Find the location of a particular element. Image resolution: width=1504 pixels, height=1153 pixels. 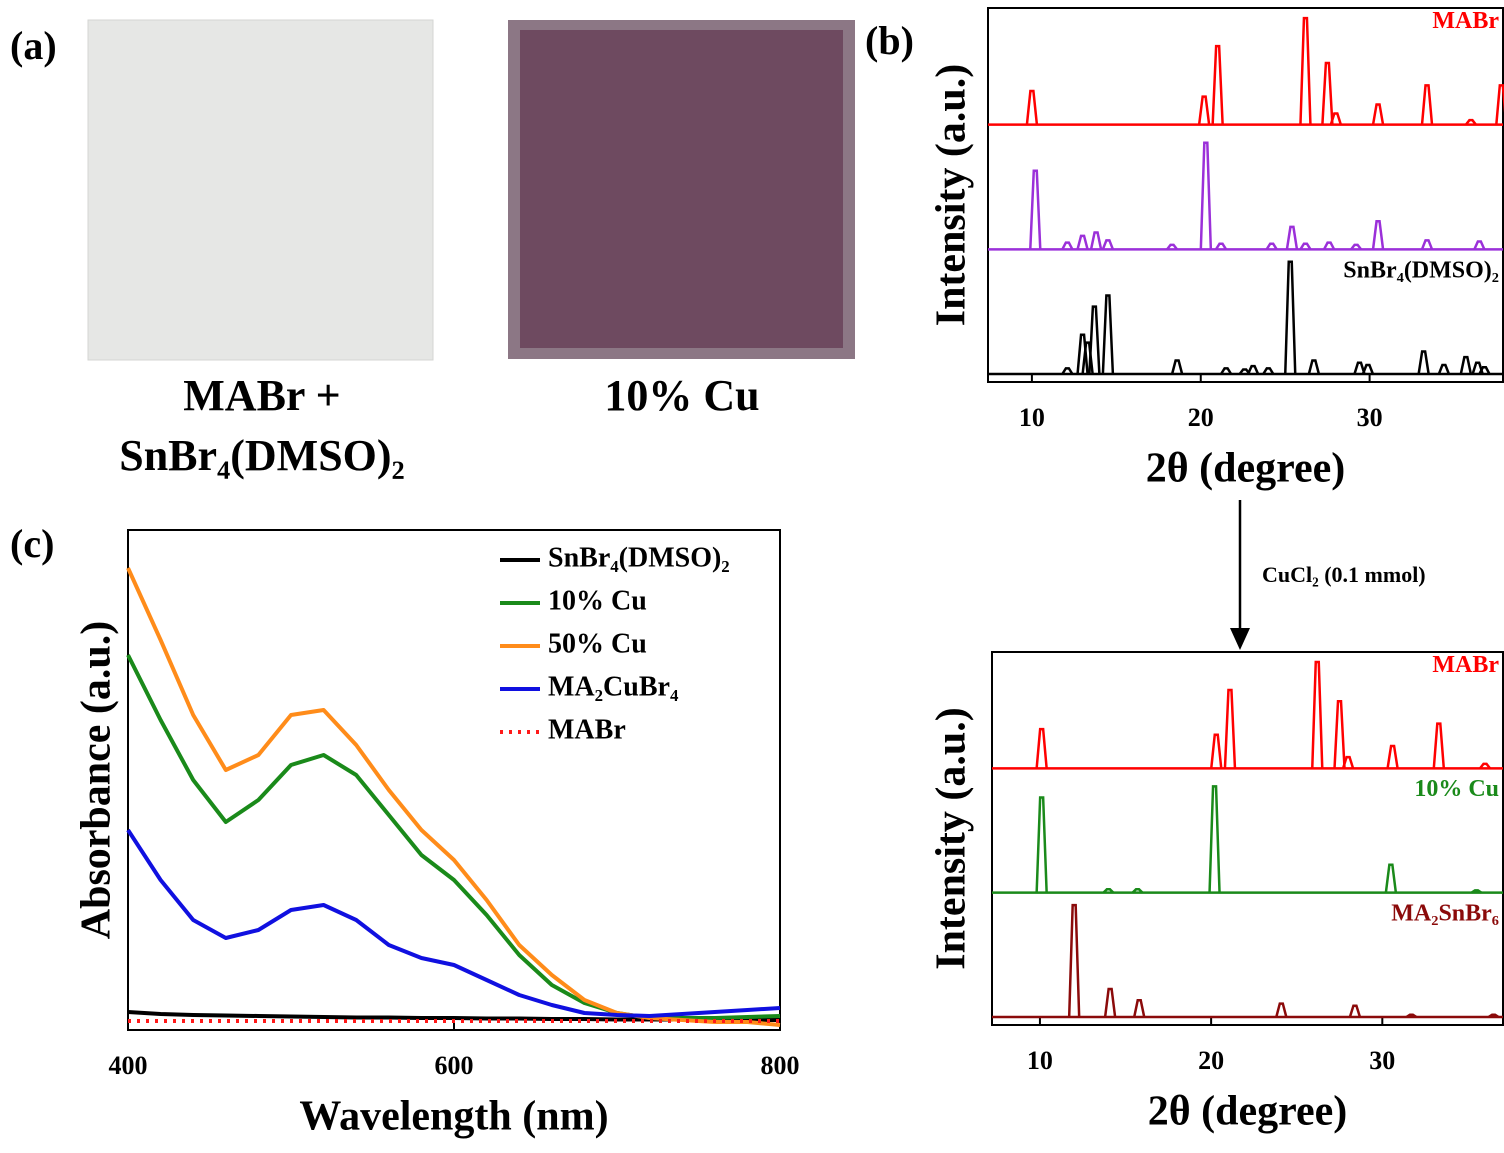

caption: SnBr₄(DMSO)₂ is located at coordinates (262, 455).